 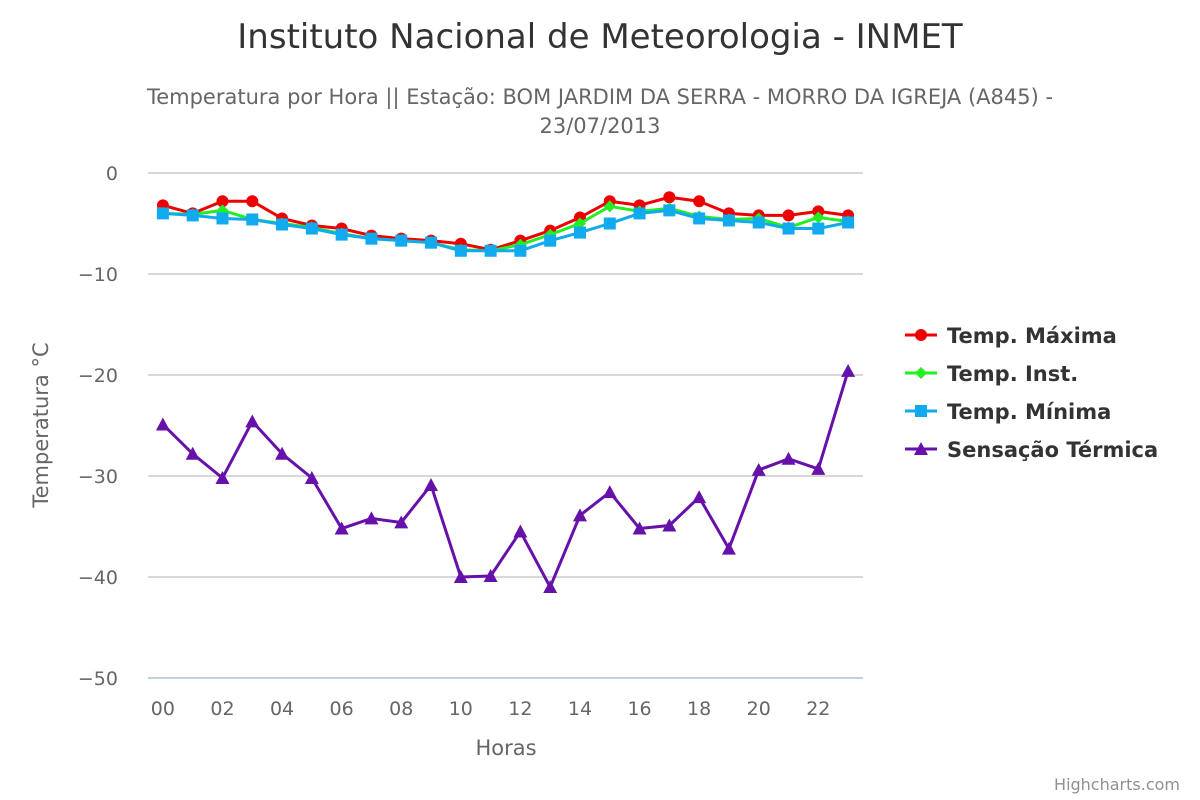 What do you see at coordinates (505, 748) in the screenshot?
I see `x-axis-title: Horas` at bounding box center [505, 748].